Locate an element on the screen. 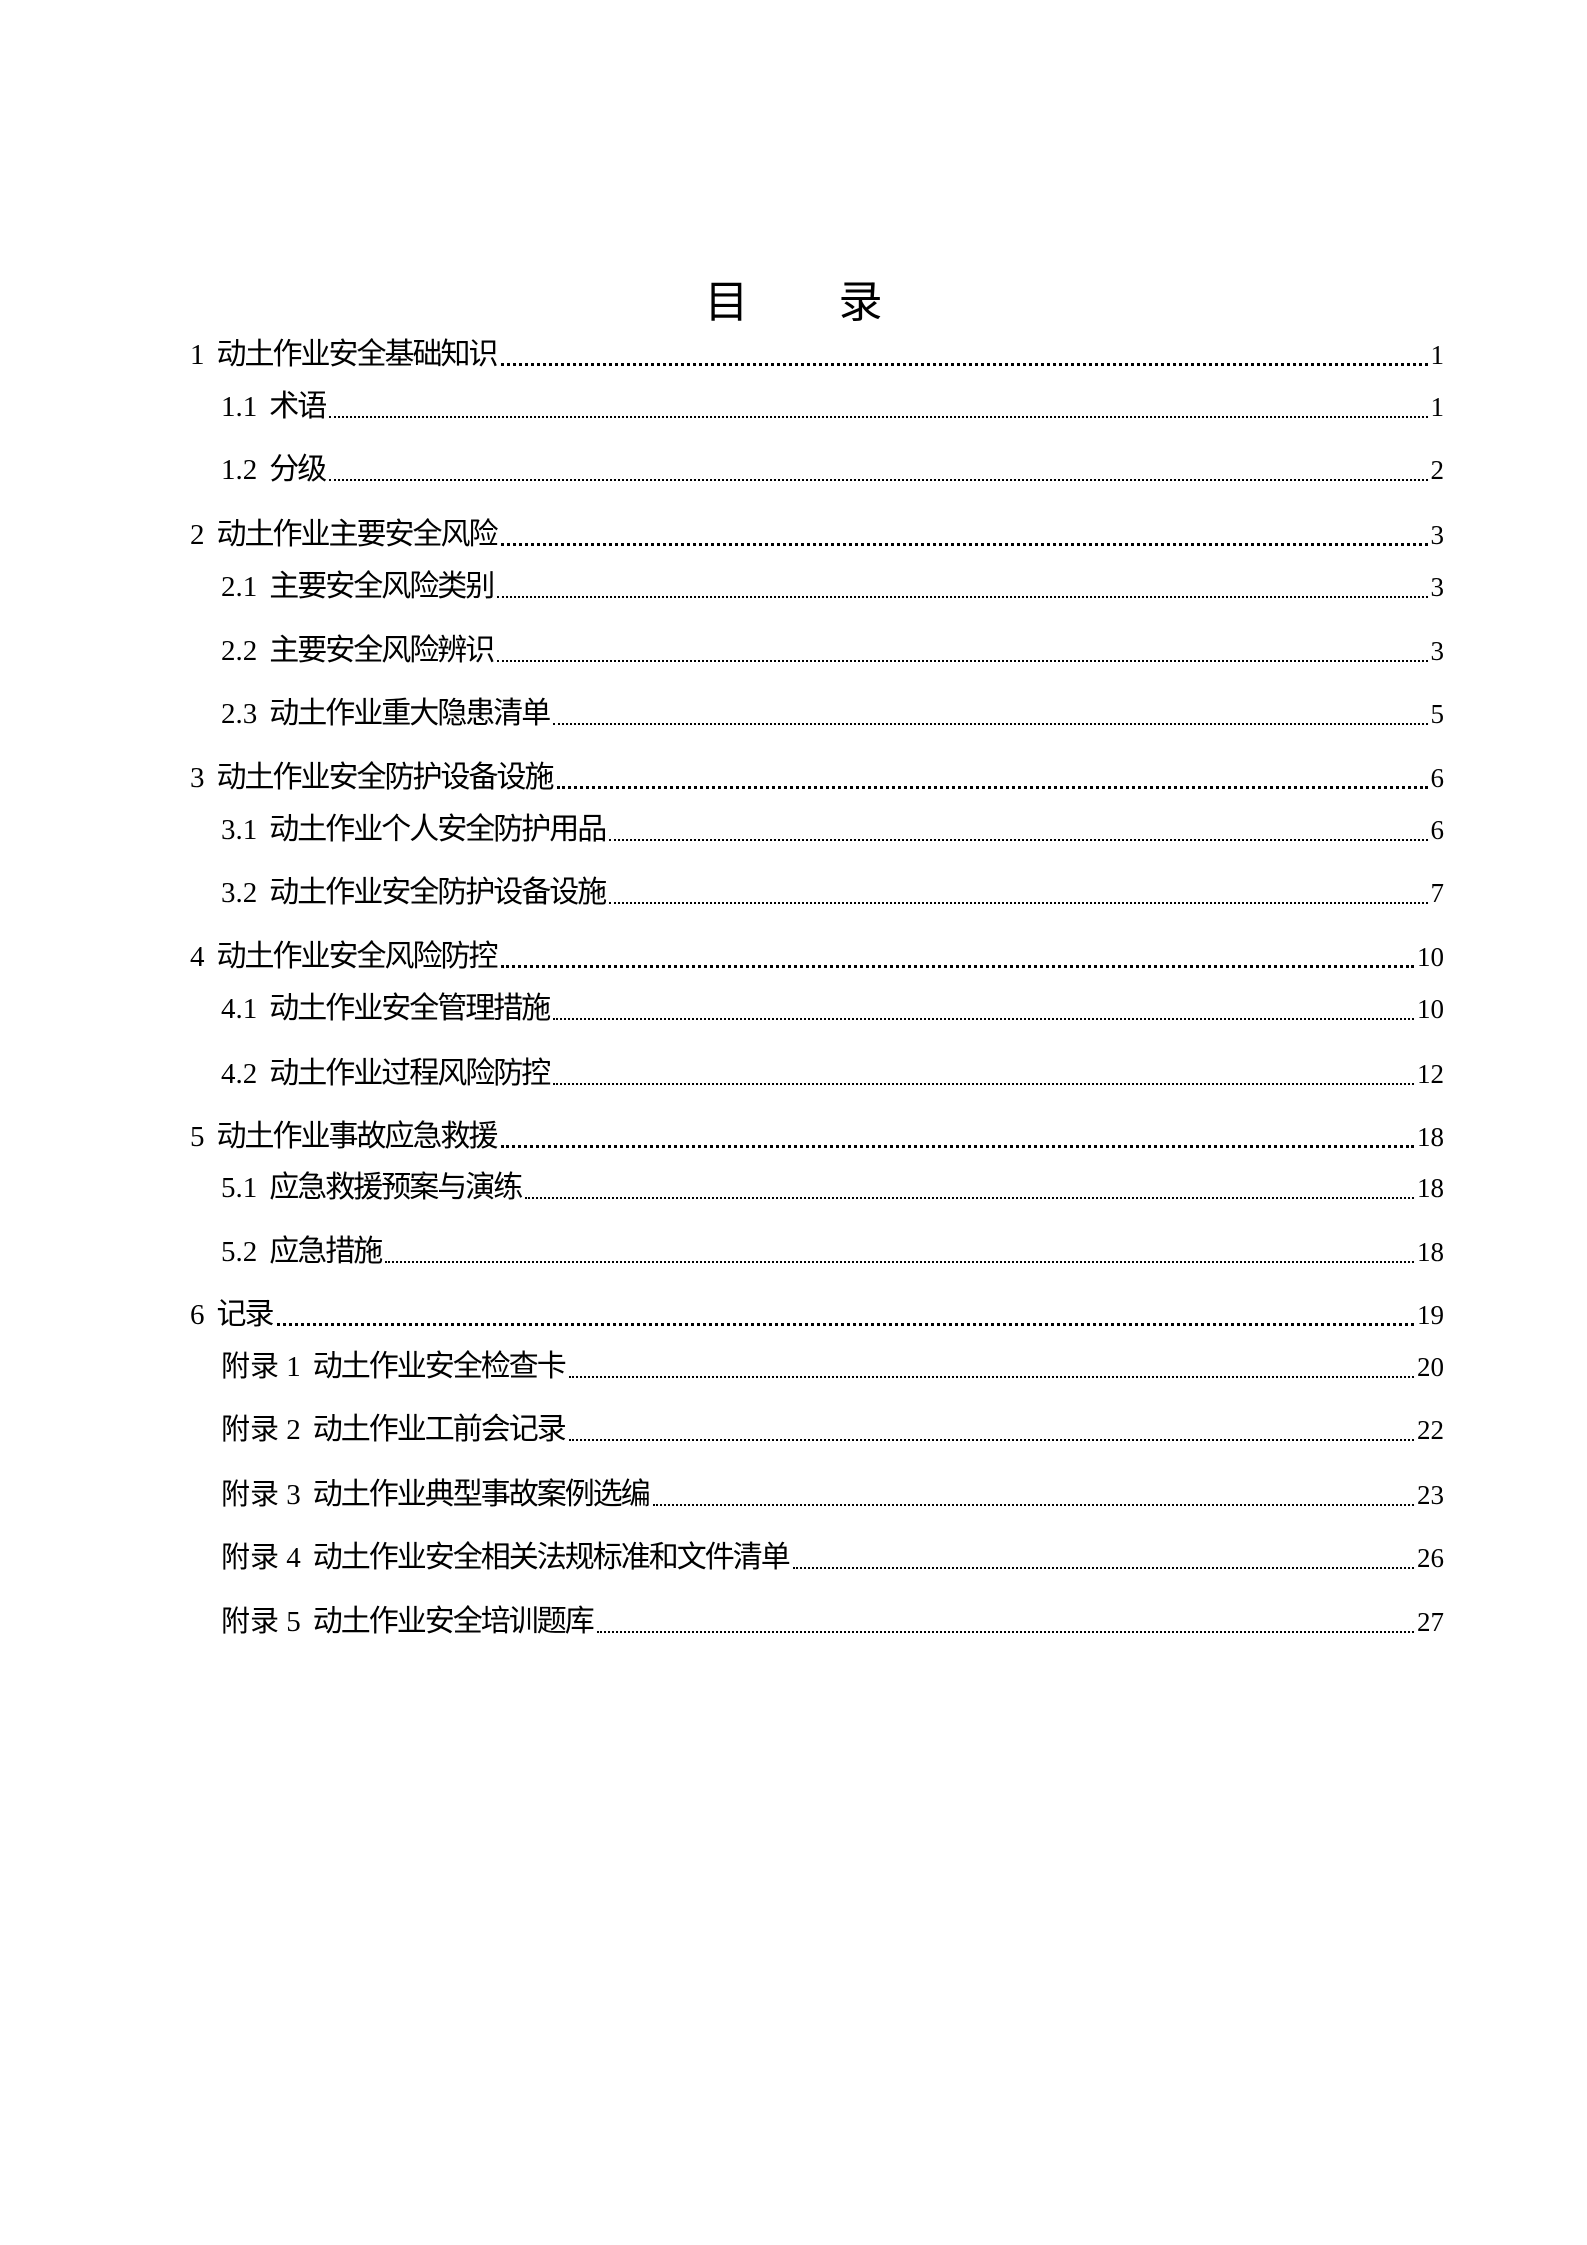  toc-entry-text: 应急救援预案与演练 is located at coordinates (396, 1187).